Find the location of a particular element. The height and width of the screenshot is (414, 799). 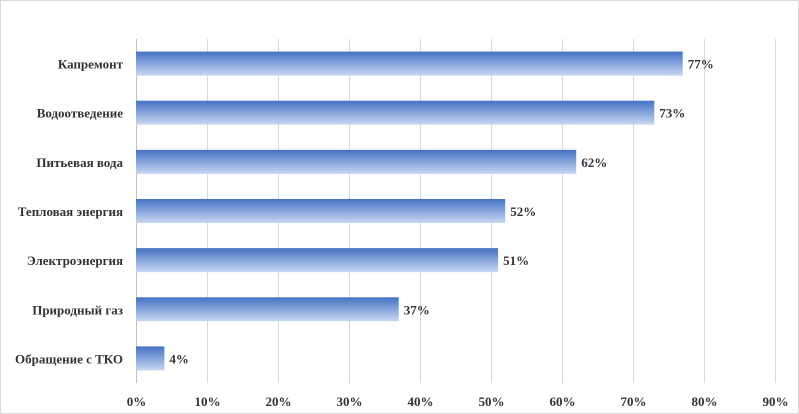

category-label: Капремонт is located at coordinates (91, 64).